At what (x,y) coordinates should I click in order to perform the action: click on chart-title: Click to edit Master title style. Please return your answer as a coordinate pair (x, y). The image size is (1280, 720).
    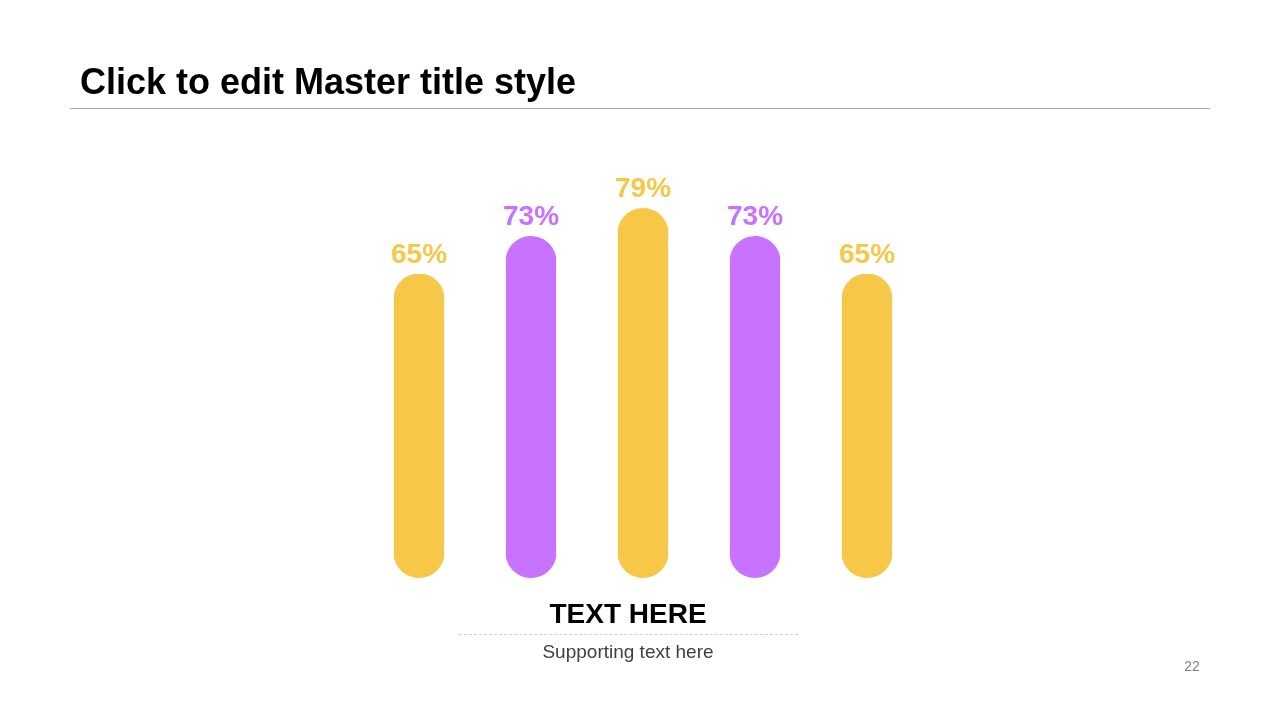
    Looking at the image, I should click on (328, 82).